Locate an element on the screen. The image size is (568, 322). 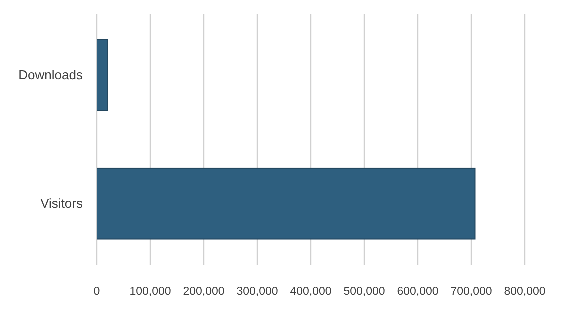
x-tick-label: 800,000 is located at coordinates (525, 292).